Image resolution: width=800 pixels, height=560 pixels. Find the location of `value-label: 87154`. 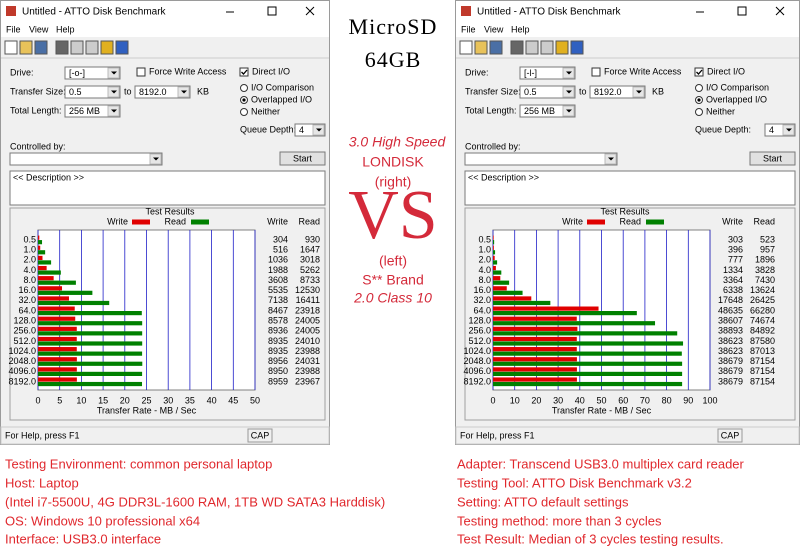

value-label: 87154 is located at coordinates (762, 361).